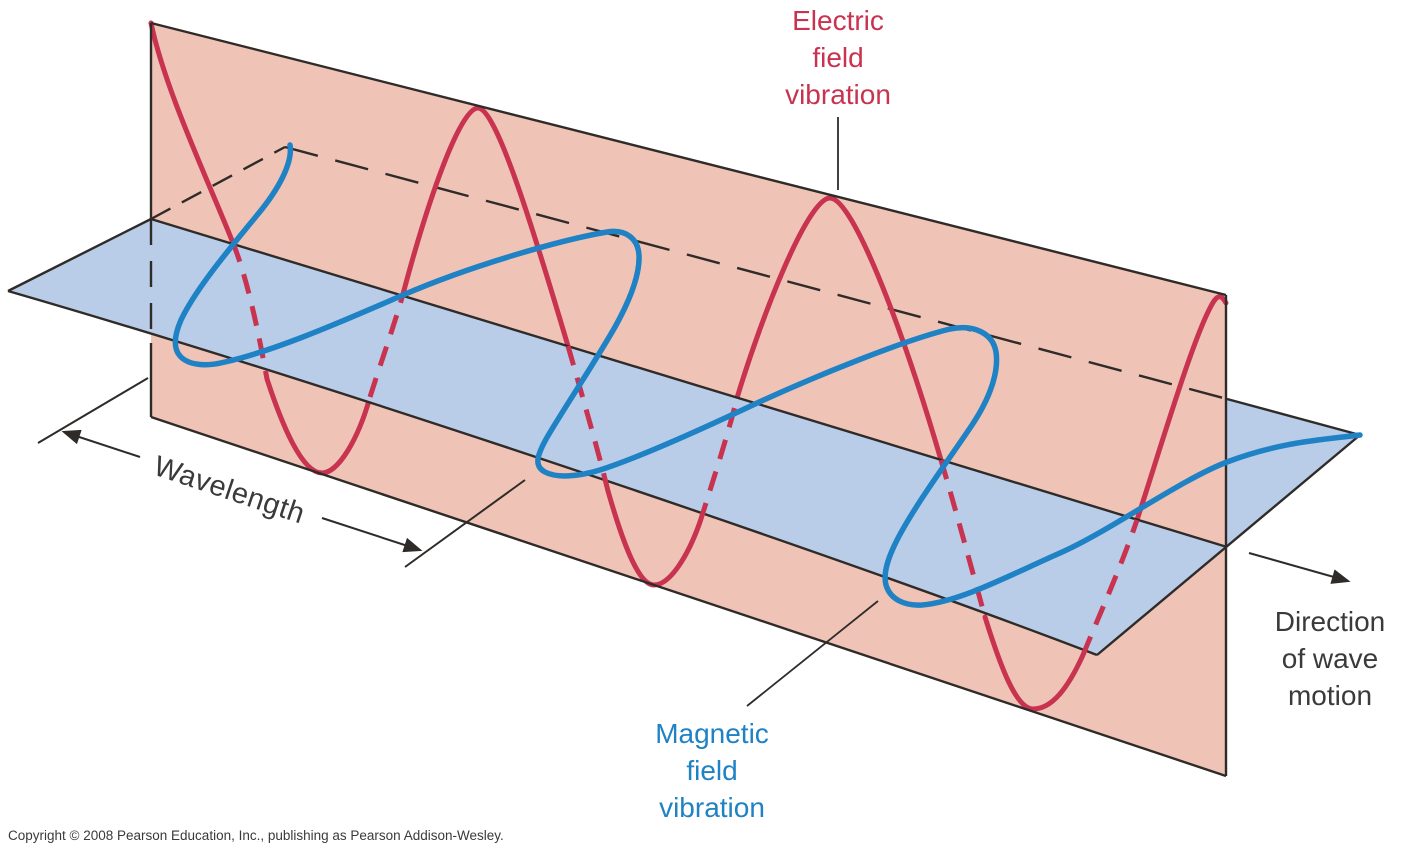 The height and width of the screenshot is (852, 1402). What do you see at coordinates (1299, 568) in the screenshot?
I see `direction-arrow` at bounding box center [1299, 568].